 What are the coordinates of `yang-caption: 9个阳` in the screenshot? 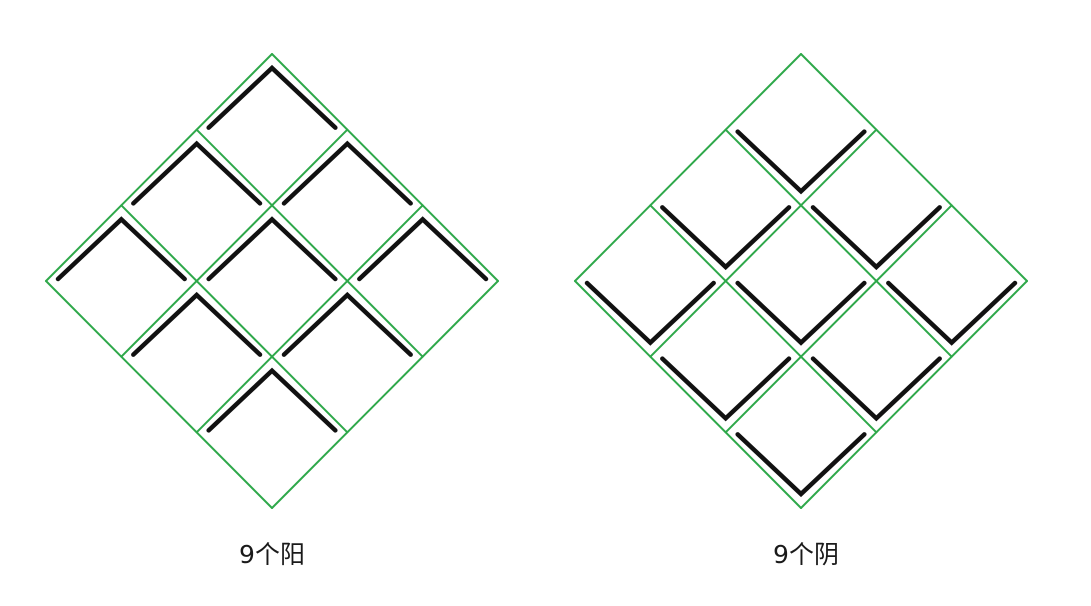 It's located at (272, 554).